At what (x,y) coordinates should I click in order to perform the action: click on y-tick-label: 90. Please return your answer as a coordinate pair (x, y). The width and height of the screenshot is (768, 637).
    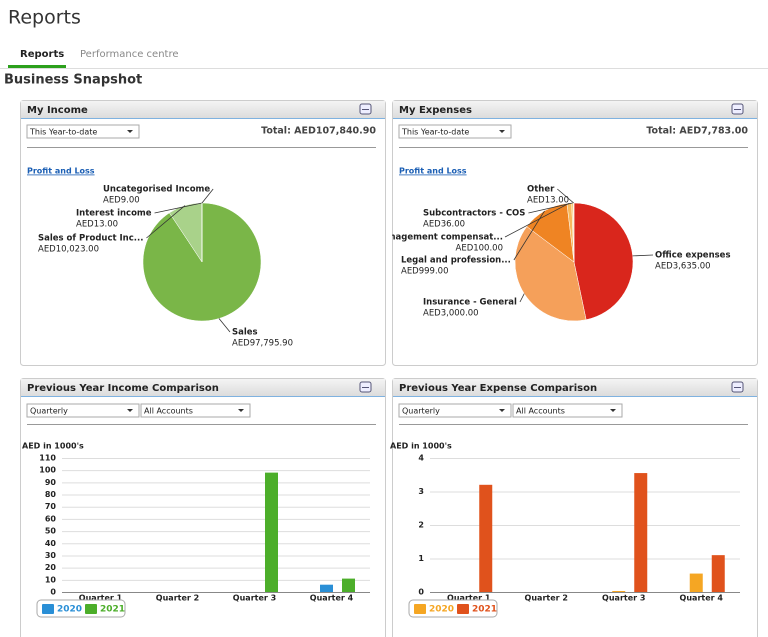
    Looking at the image, I should click on (51, 482).